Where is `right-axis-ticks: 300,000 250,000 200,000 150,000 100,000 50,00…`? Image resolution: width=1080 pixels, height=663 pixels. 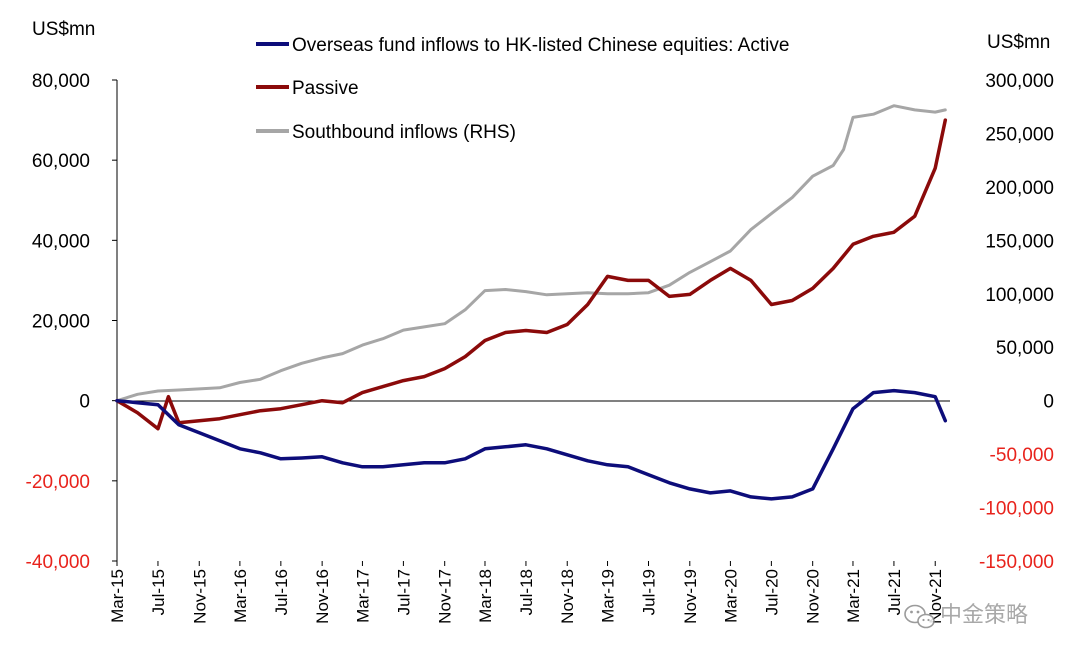
right-axis-ticks: 300,000 250,000 200,000 150,000 100,000 50,00… is located at coordinates (1016, 322).